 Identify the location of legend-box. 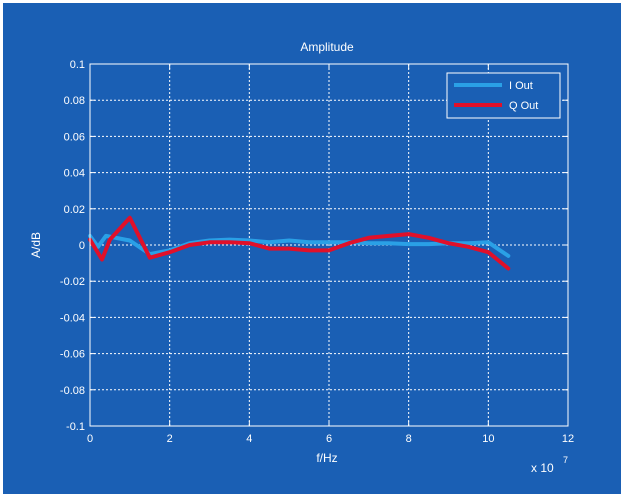
(503, 95).